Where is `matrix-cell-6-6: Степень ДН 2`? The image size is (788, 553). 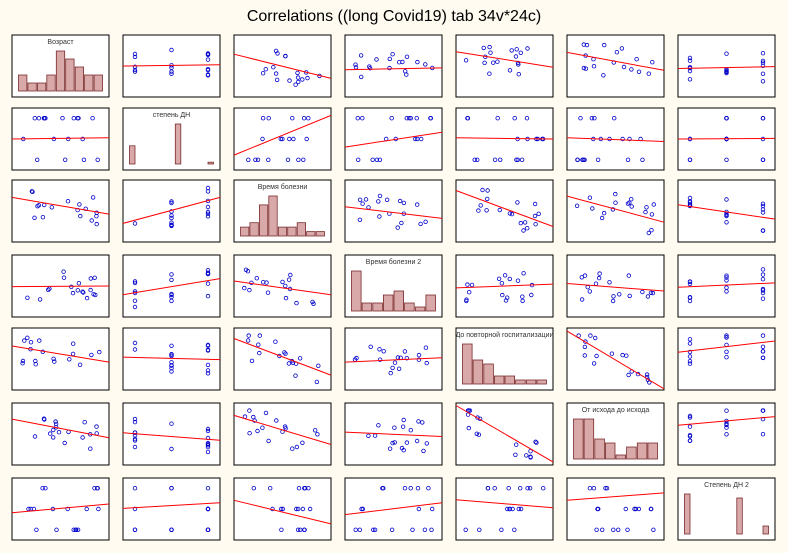 matrix-cell-6-6: Степень ДН 2 is located at coordinates (726, 509).